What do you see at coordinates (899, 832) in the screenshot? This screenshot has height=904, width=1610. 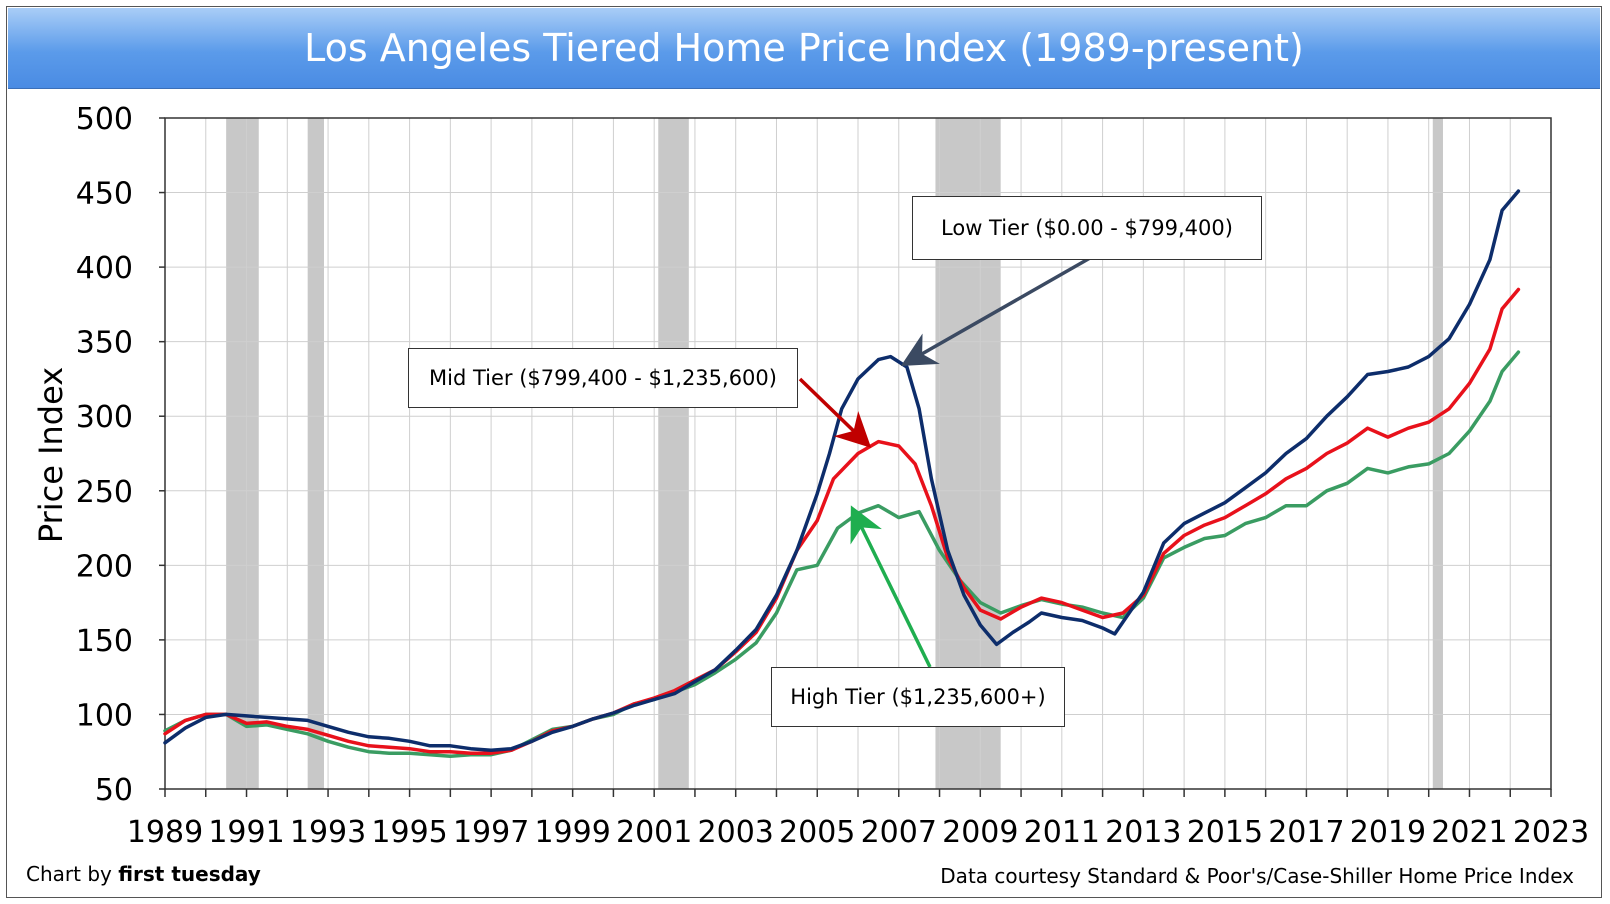 I see `x-tick-label: 2007` at bounding box center [899, 832].